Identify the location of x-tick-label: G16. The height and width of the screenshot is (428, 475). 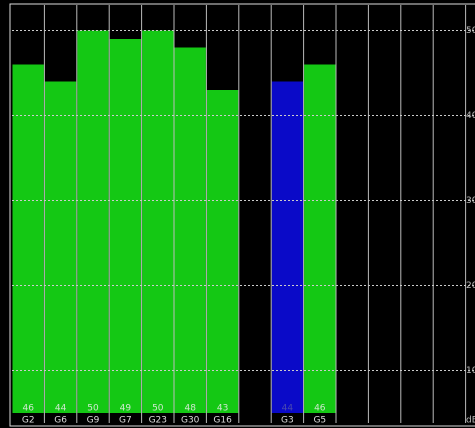
(222, 421).